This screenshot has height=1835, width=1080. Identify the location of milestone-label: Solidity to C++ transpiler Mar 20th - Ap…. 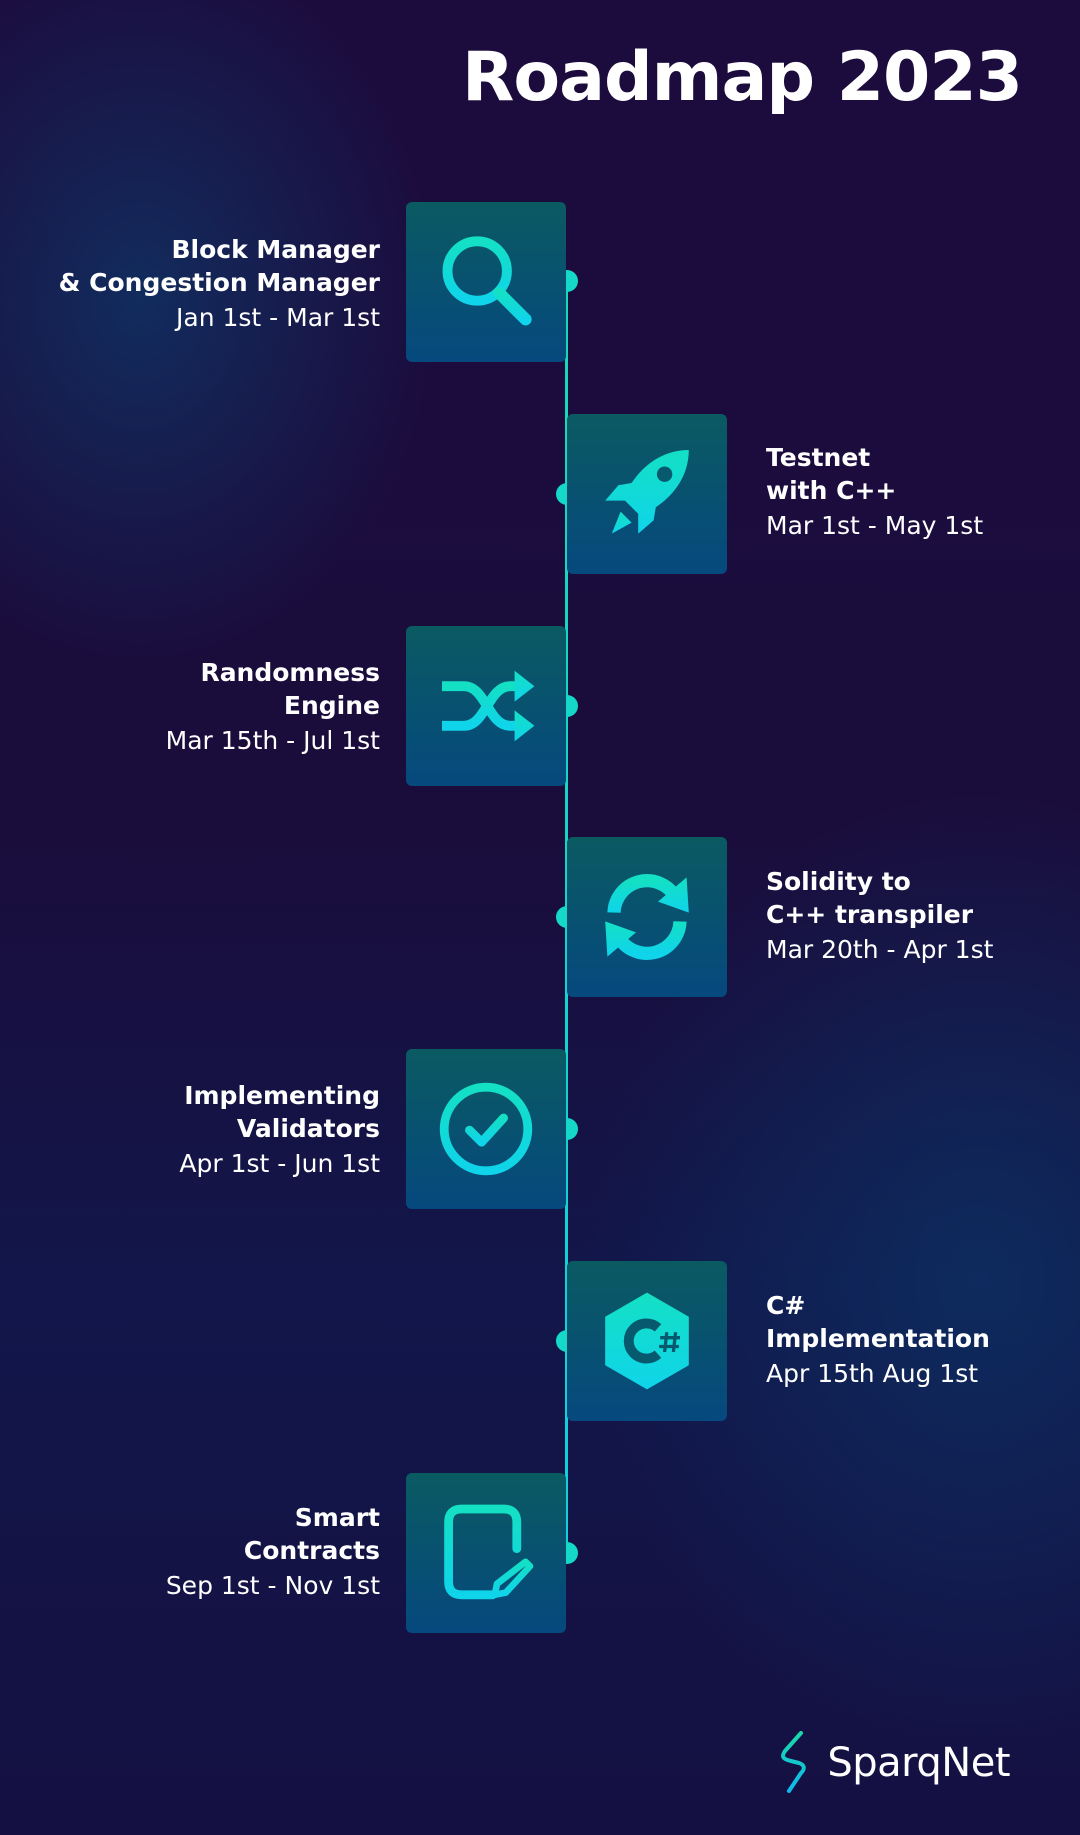
(916, 915).